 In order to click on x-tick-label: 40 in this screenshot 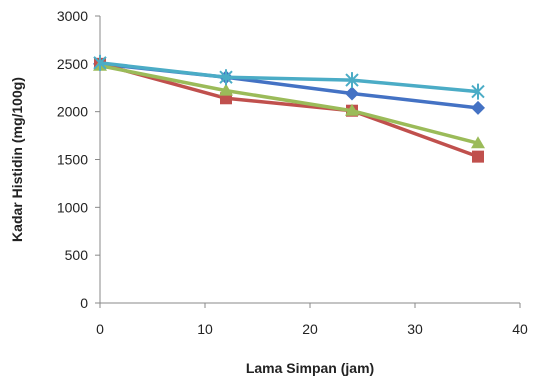, I will do `click(520, 329)`.